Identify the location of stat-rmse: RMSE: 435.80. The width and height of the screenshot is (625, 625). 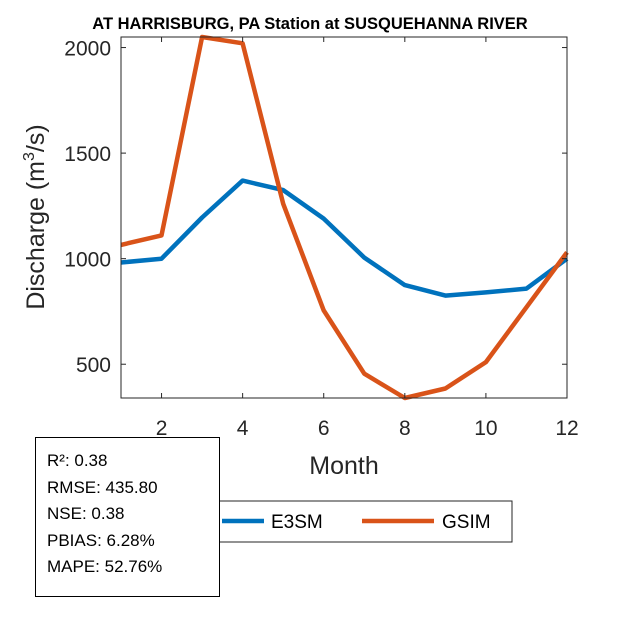
(102, 487).